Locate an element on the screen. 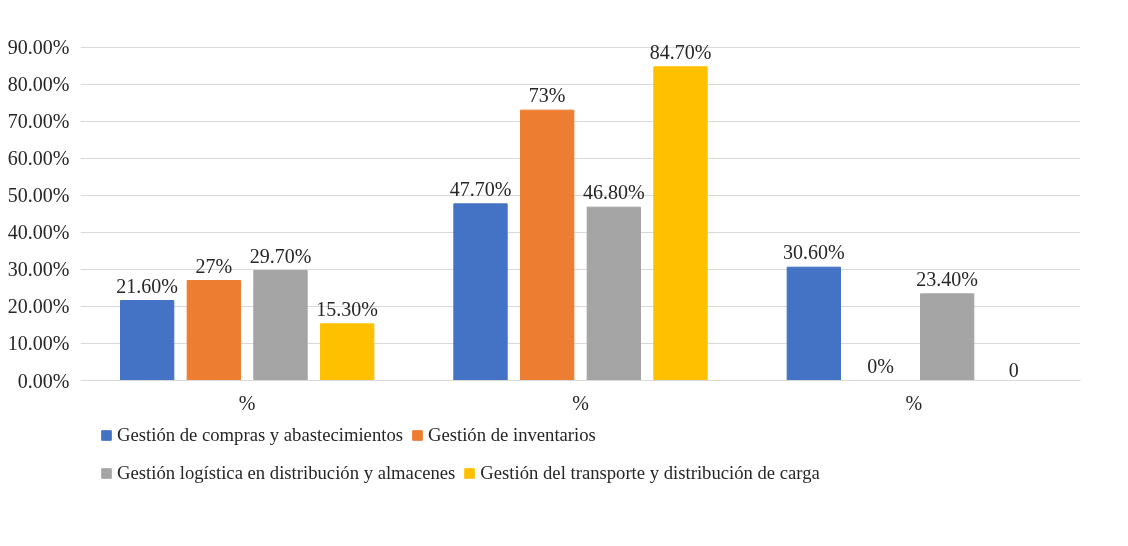  y-tick-label: 0.00% is located at coordinates (43, 380).